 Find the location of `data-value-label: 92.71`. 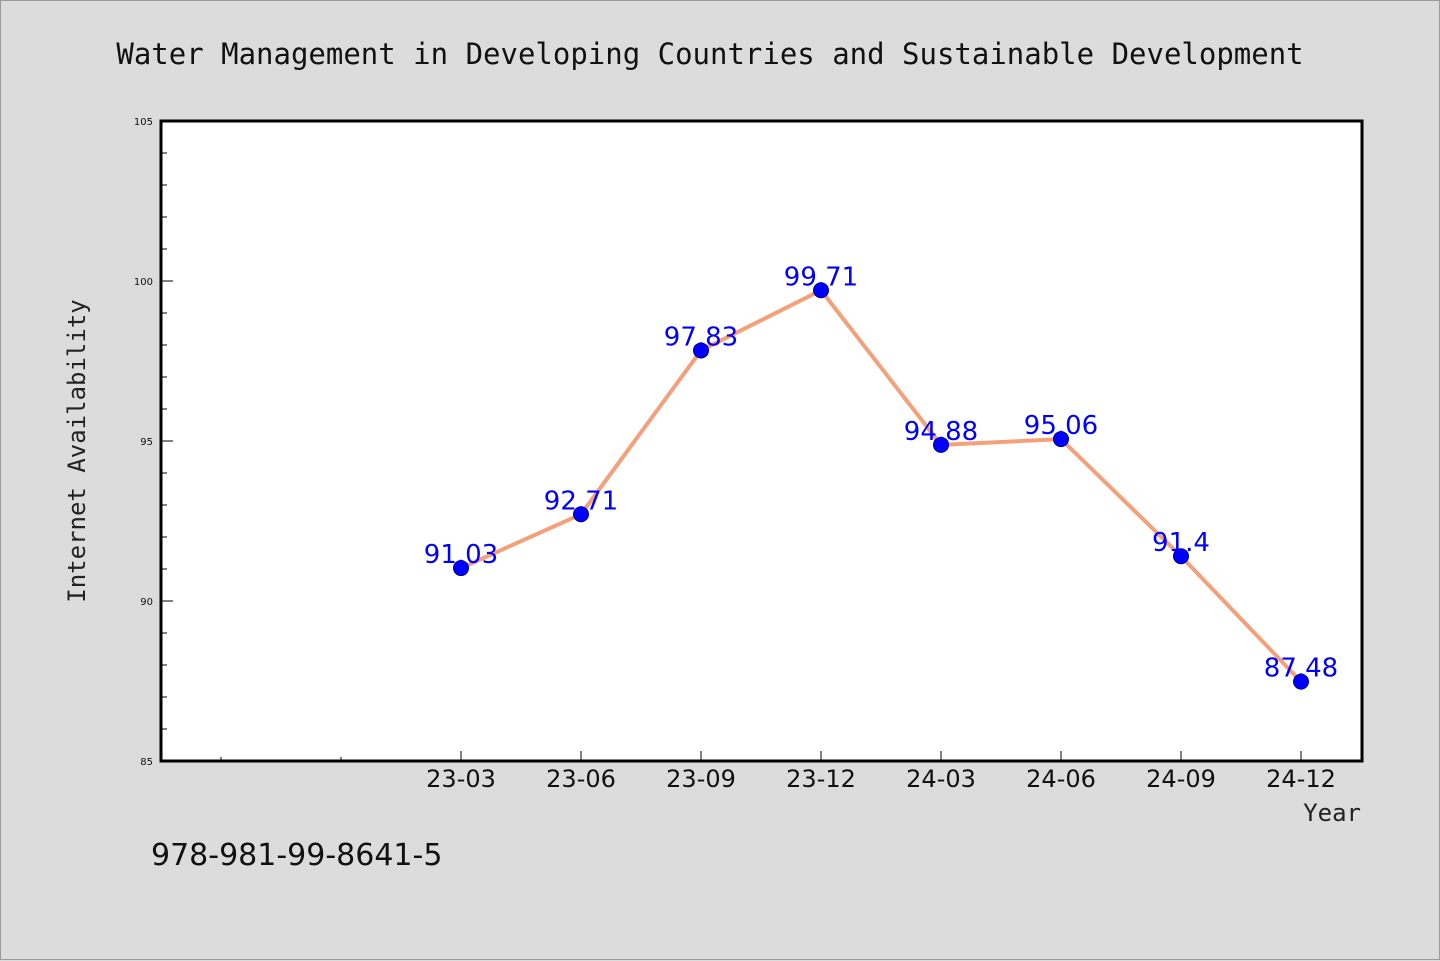

data-value-label: 92.71 is located at coordinates (581, 501).